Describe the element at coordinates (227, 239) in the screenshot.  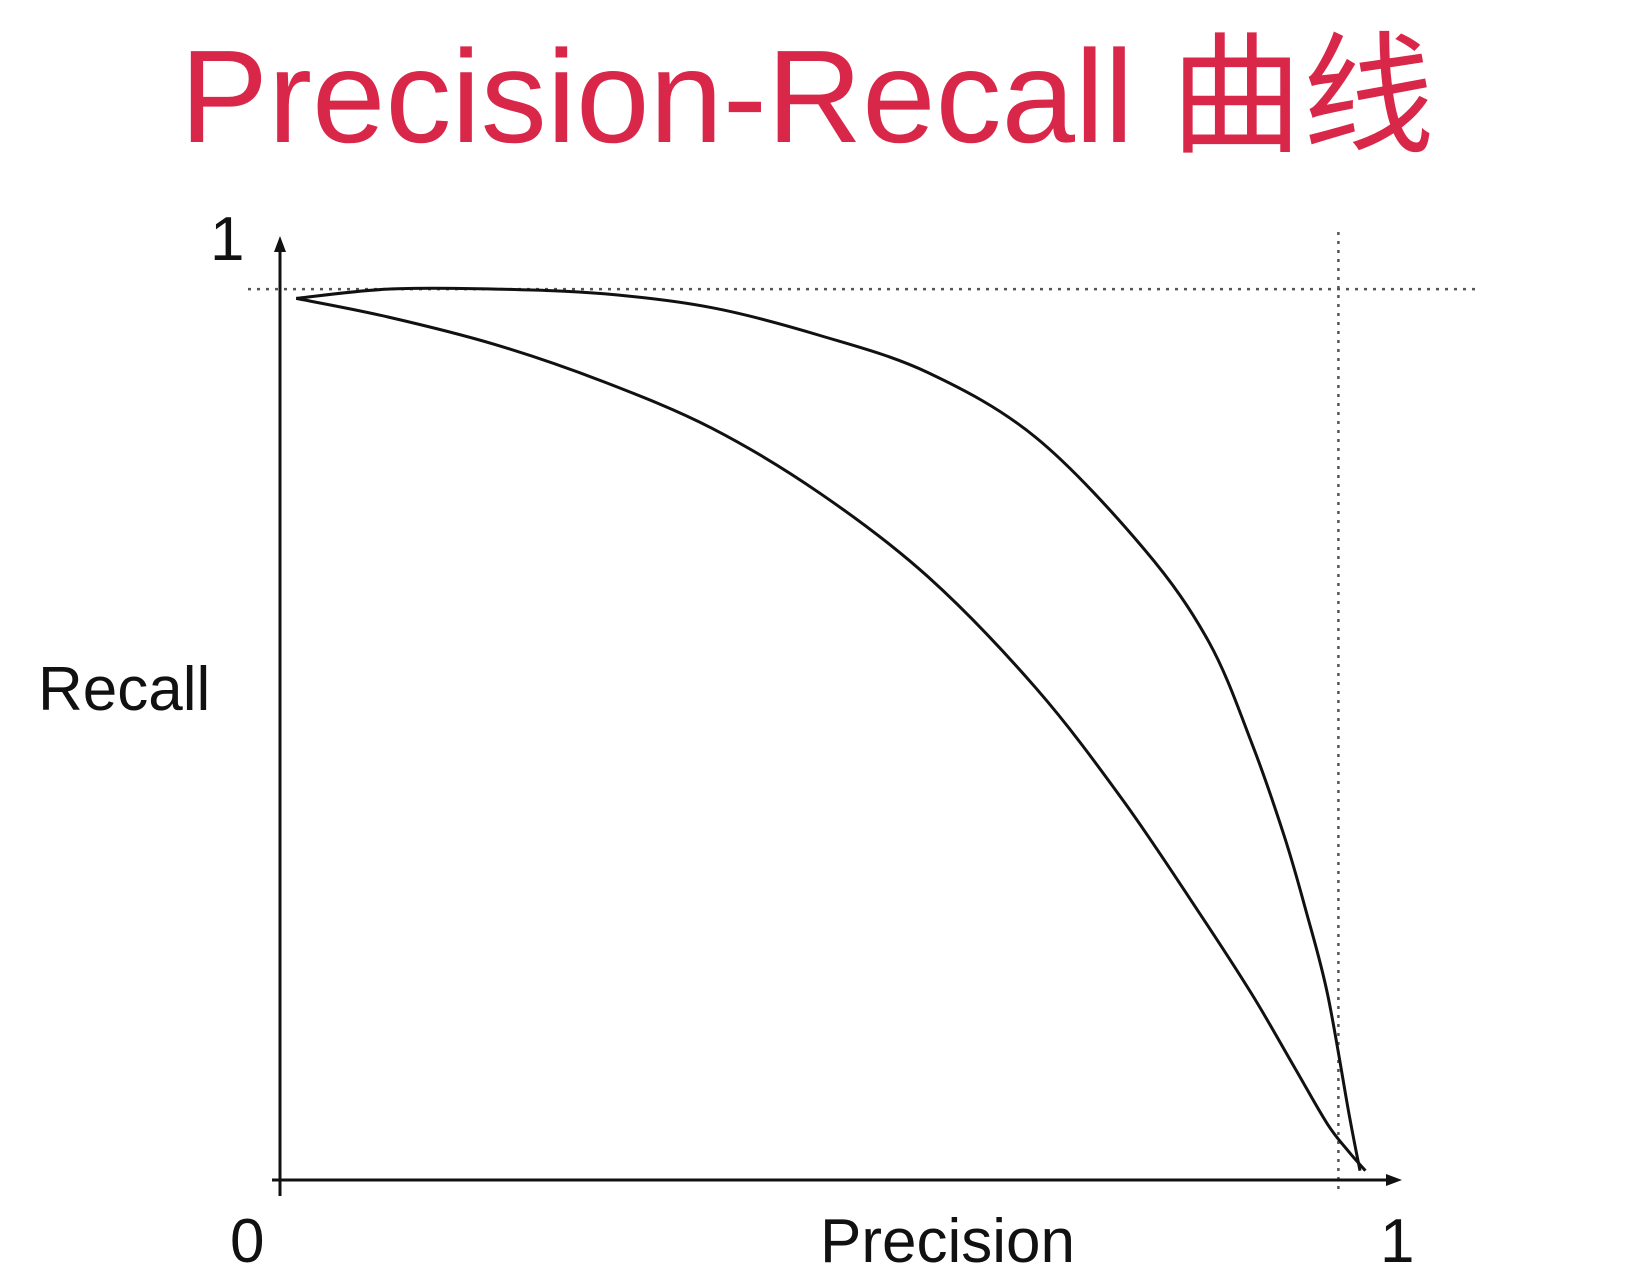
I see `y-tick-label-1: 1` at that location.